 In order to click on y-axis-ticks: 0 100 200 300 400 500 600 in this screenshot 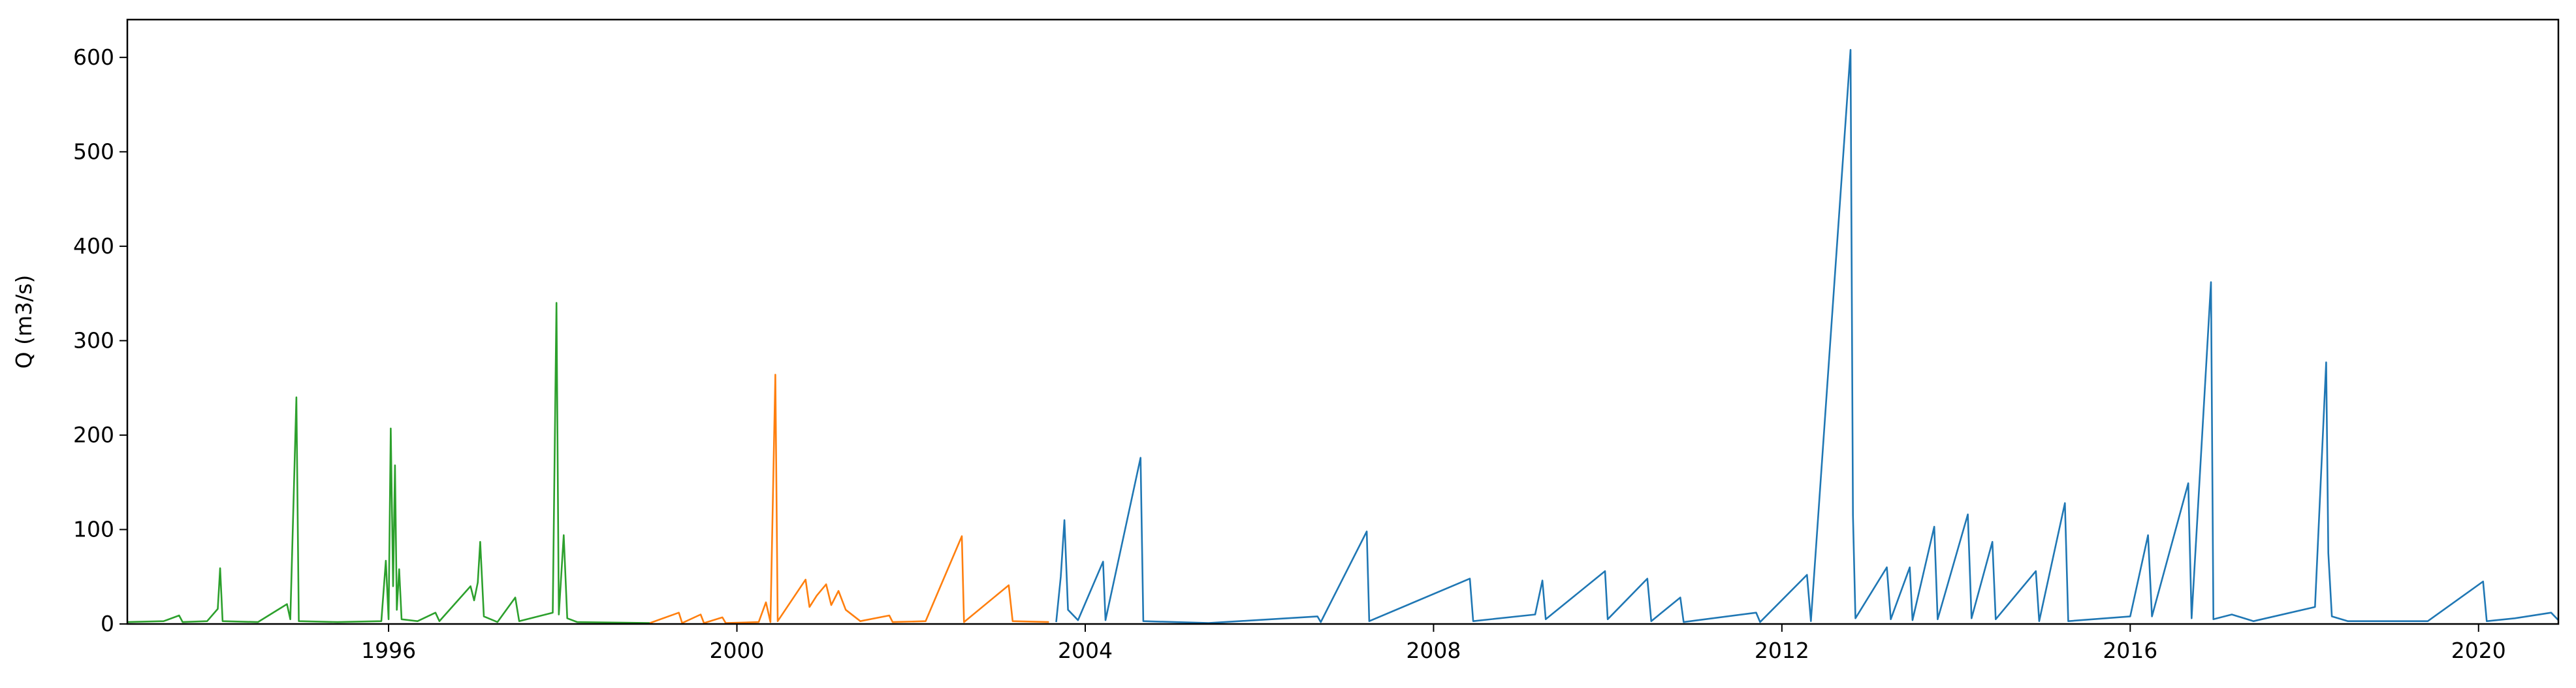, I will do `click(100, 340)`.